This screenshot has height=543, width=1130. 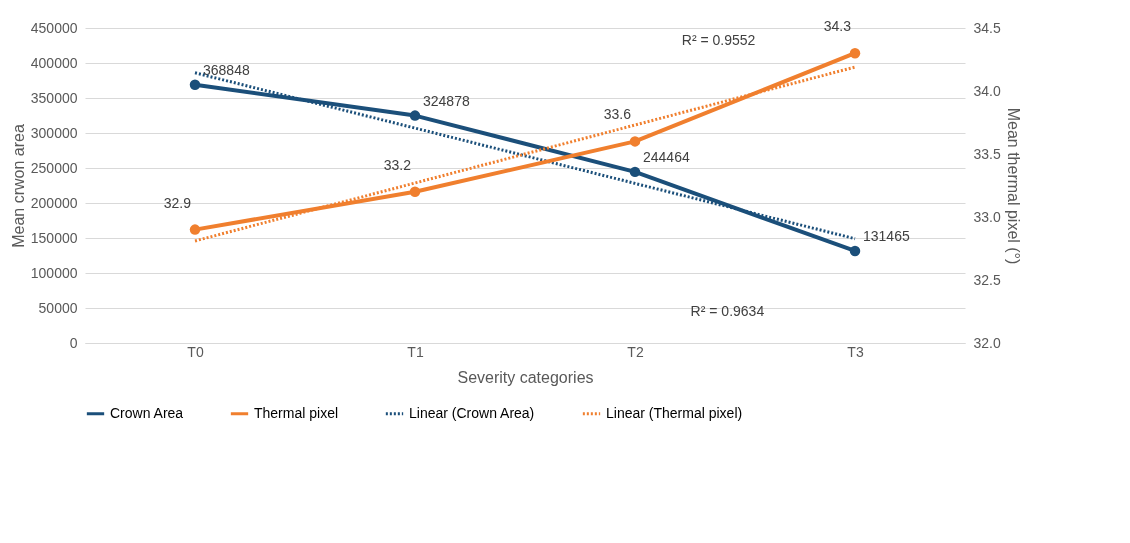 What do you see at coordinates (54, 272) in the screenshot?
I see `y-tick-label: 100000` at bounding box center [54, 272].